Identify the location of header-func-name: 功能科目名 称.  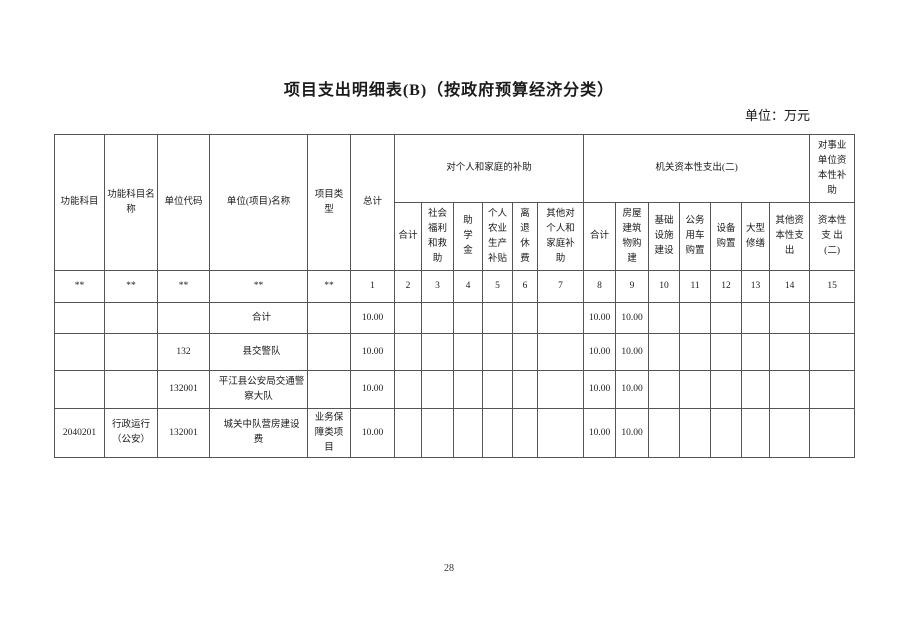
(131, 202).